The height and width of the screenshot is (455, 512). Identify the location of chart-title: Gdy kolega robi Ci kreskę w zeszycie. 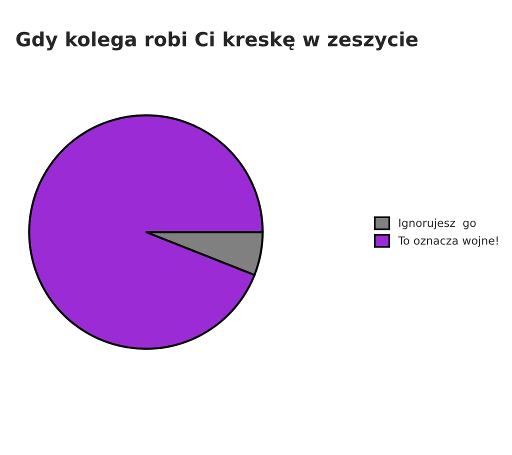
(217, 40).